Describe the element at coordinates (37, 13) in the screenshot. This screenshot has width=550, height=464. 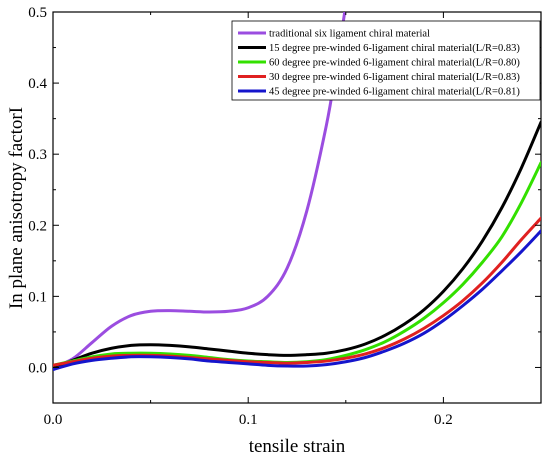
I see `y-tick-label: 0.5` at that location.